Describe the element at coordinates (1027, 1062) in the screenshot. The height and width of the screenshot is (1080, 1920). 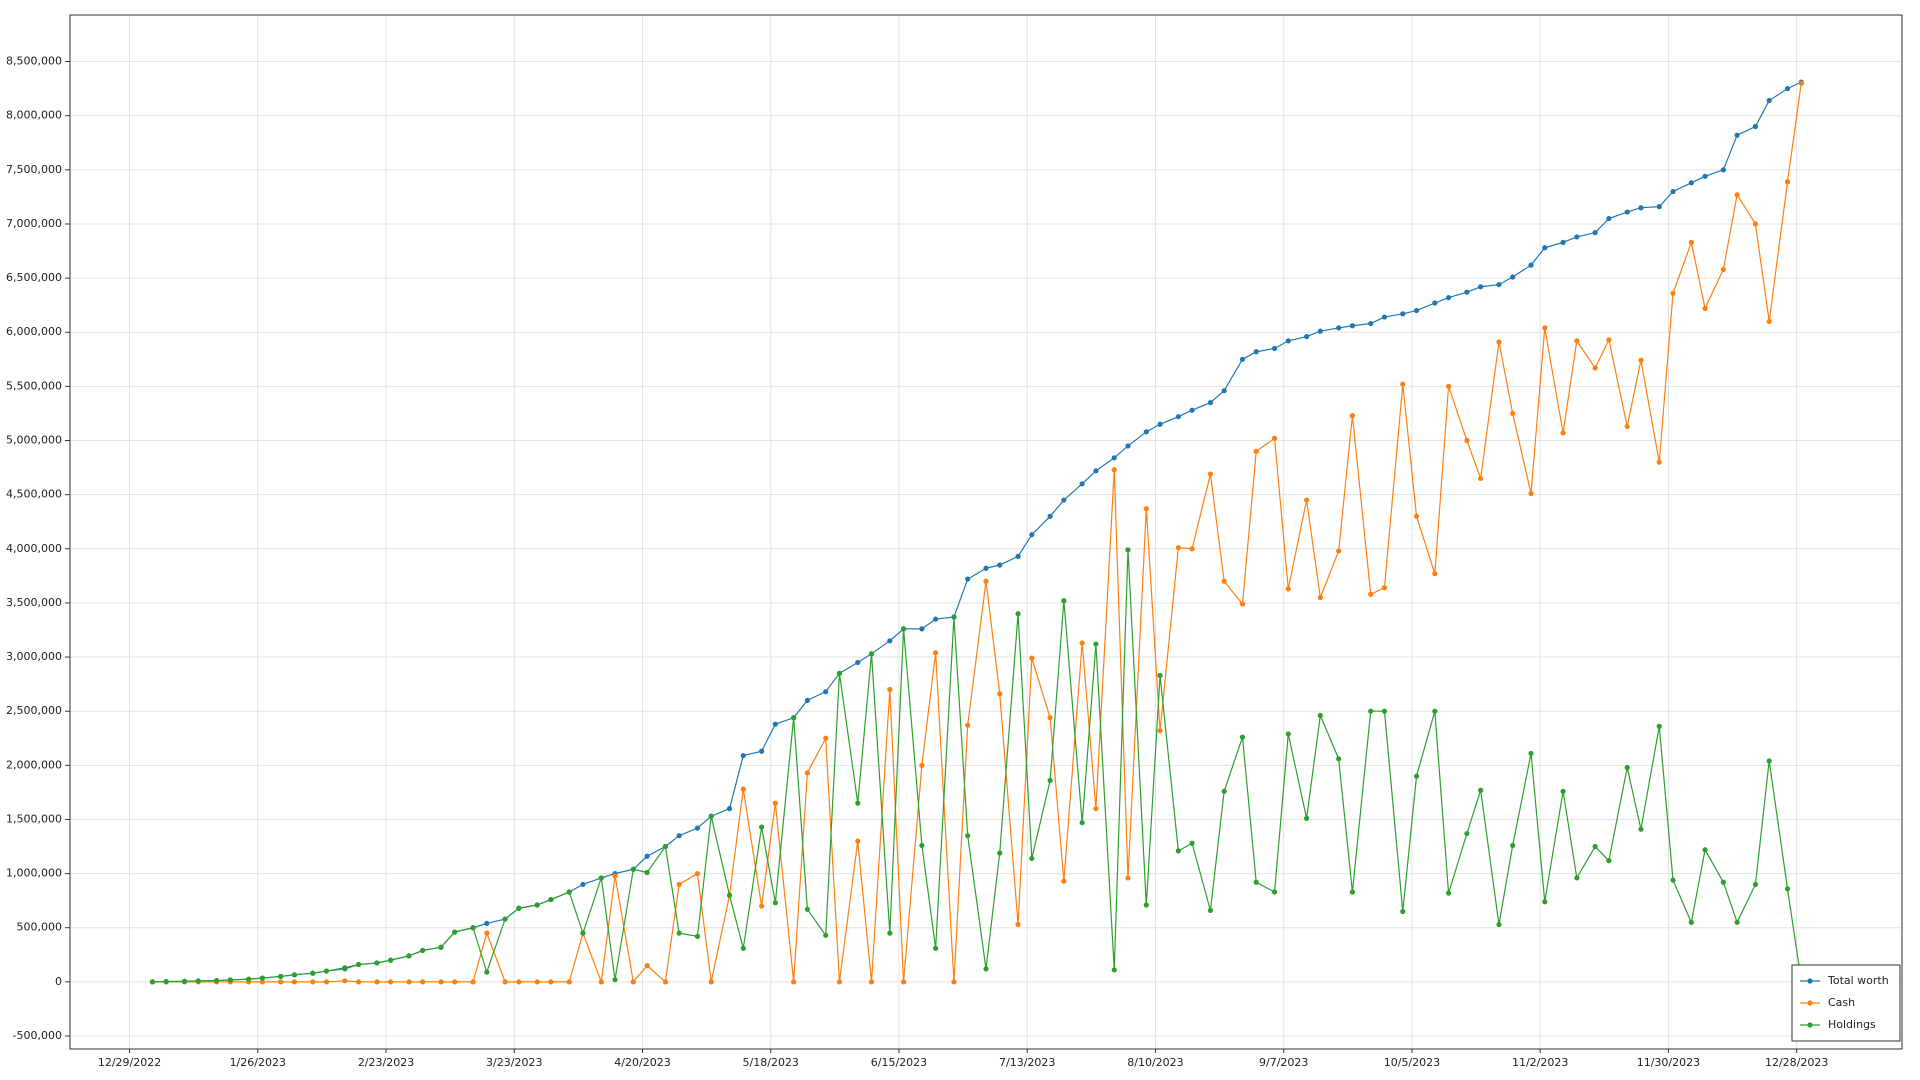
I see `x-tick-label: 7/13/2023` at that location.